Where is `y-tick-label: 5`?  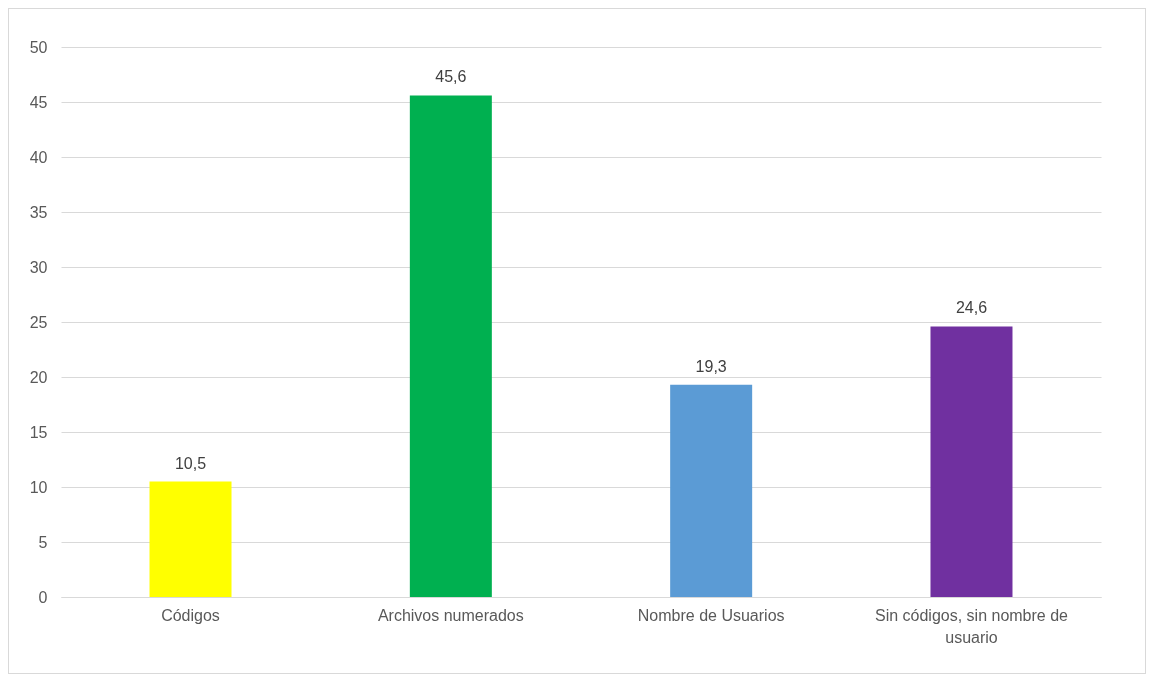 y-tick-label: 5 is located at coordinates (43, 542).